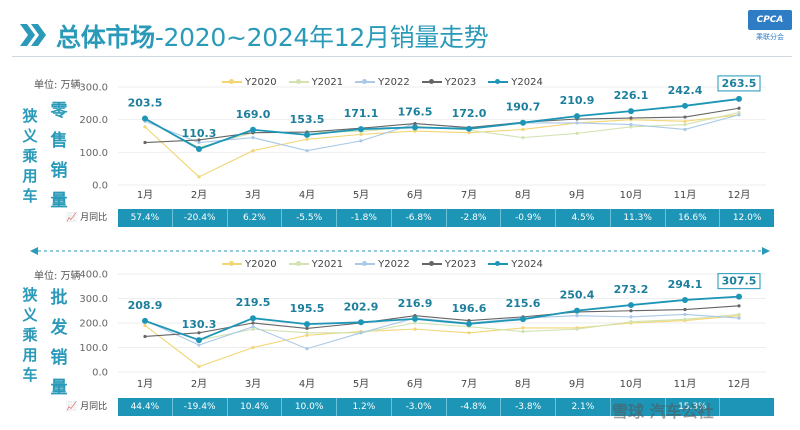 Image resolution: width=800 pixels, height=430 pixels. What do you see at coordinates (145, 218) in the screenshot?
I see `yoy-cell: 57.4%` at bounding box center [145, 218].